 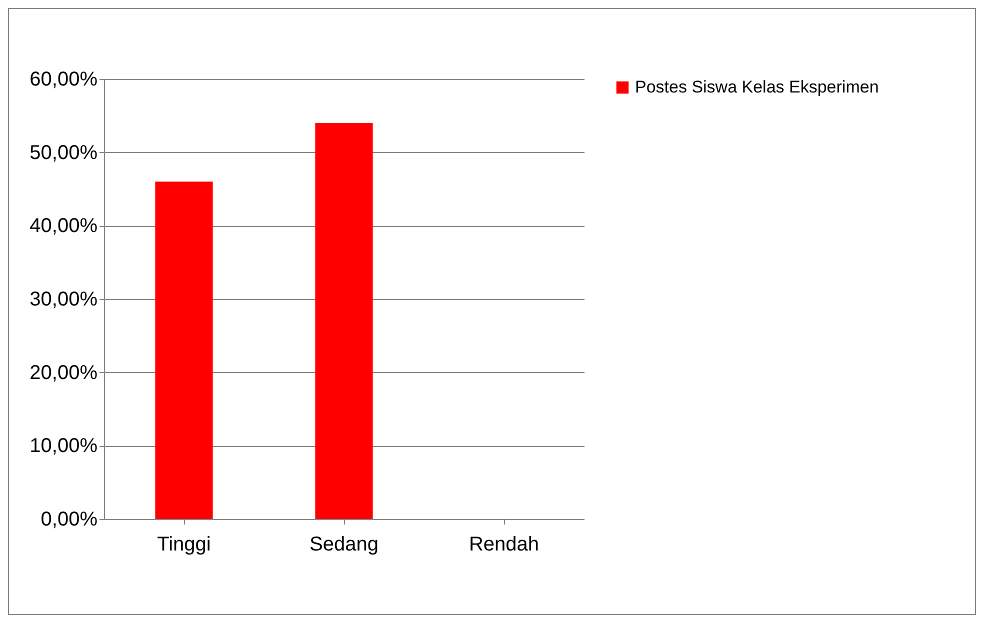 I want to click on y-tick-label: 60,00%, so click(x=64, y=79).